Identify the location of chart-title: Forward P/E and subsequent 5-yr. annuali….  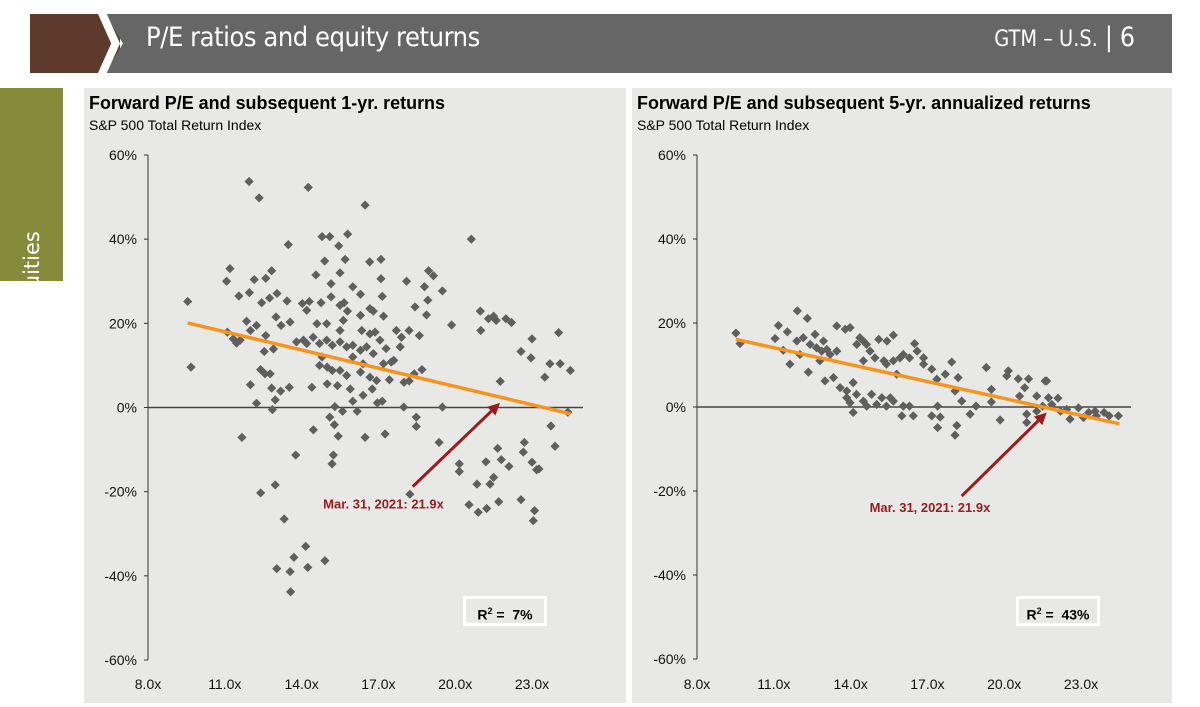
(864, 102).